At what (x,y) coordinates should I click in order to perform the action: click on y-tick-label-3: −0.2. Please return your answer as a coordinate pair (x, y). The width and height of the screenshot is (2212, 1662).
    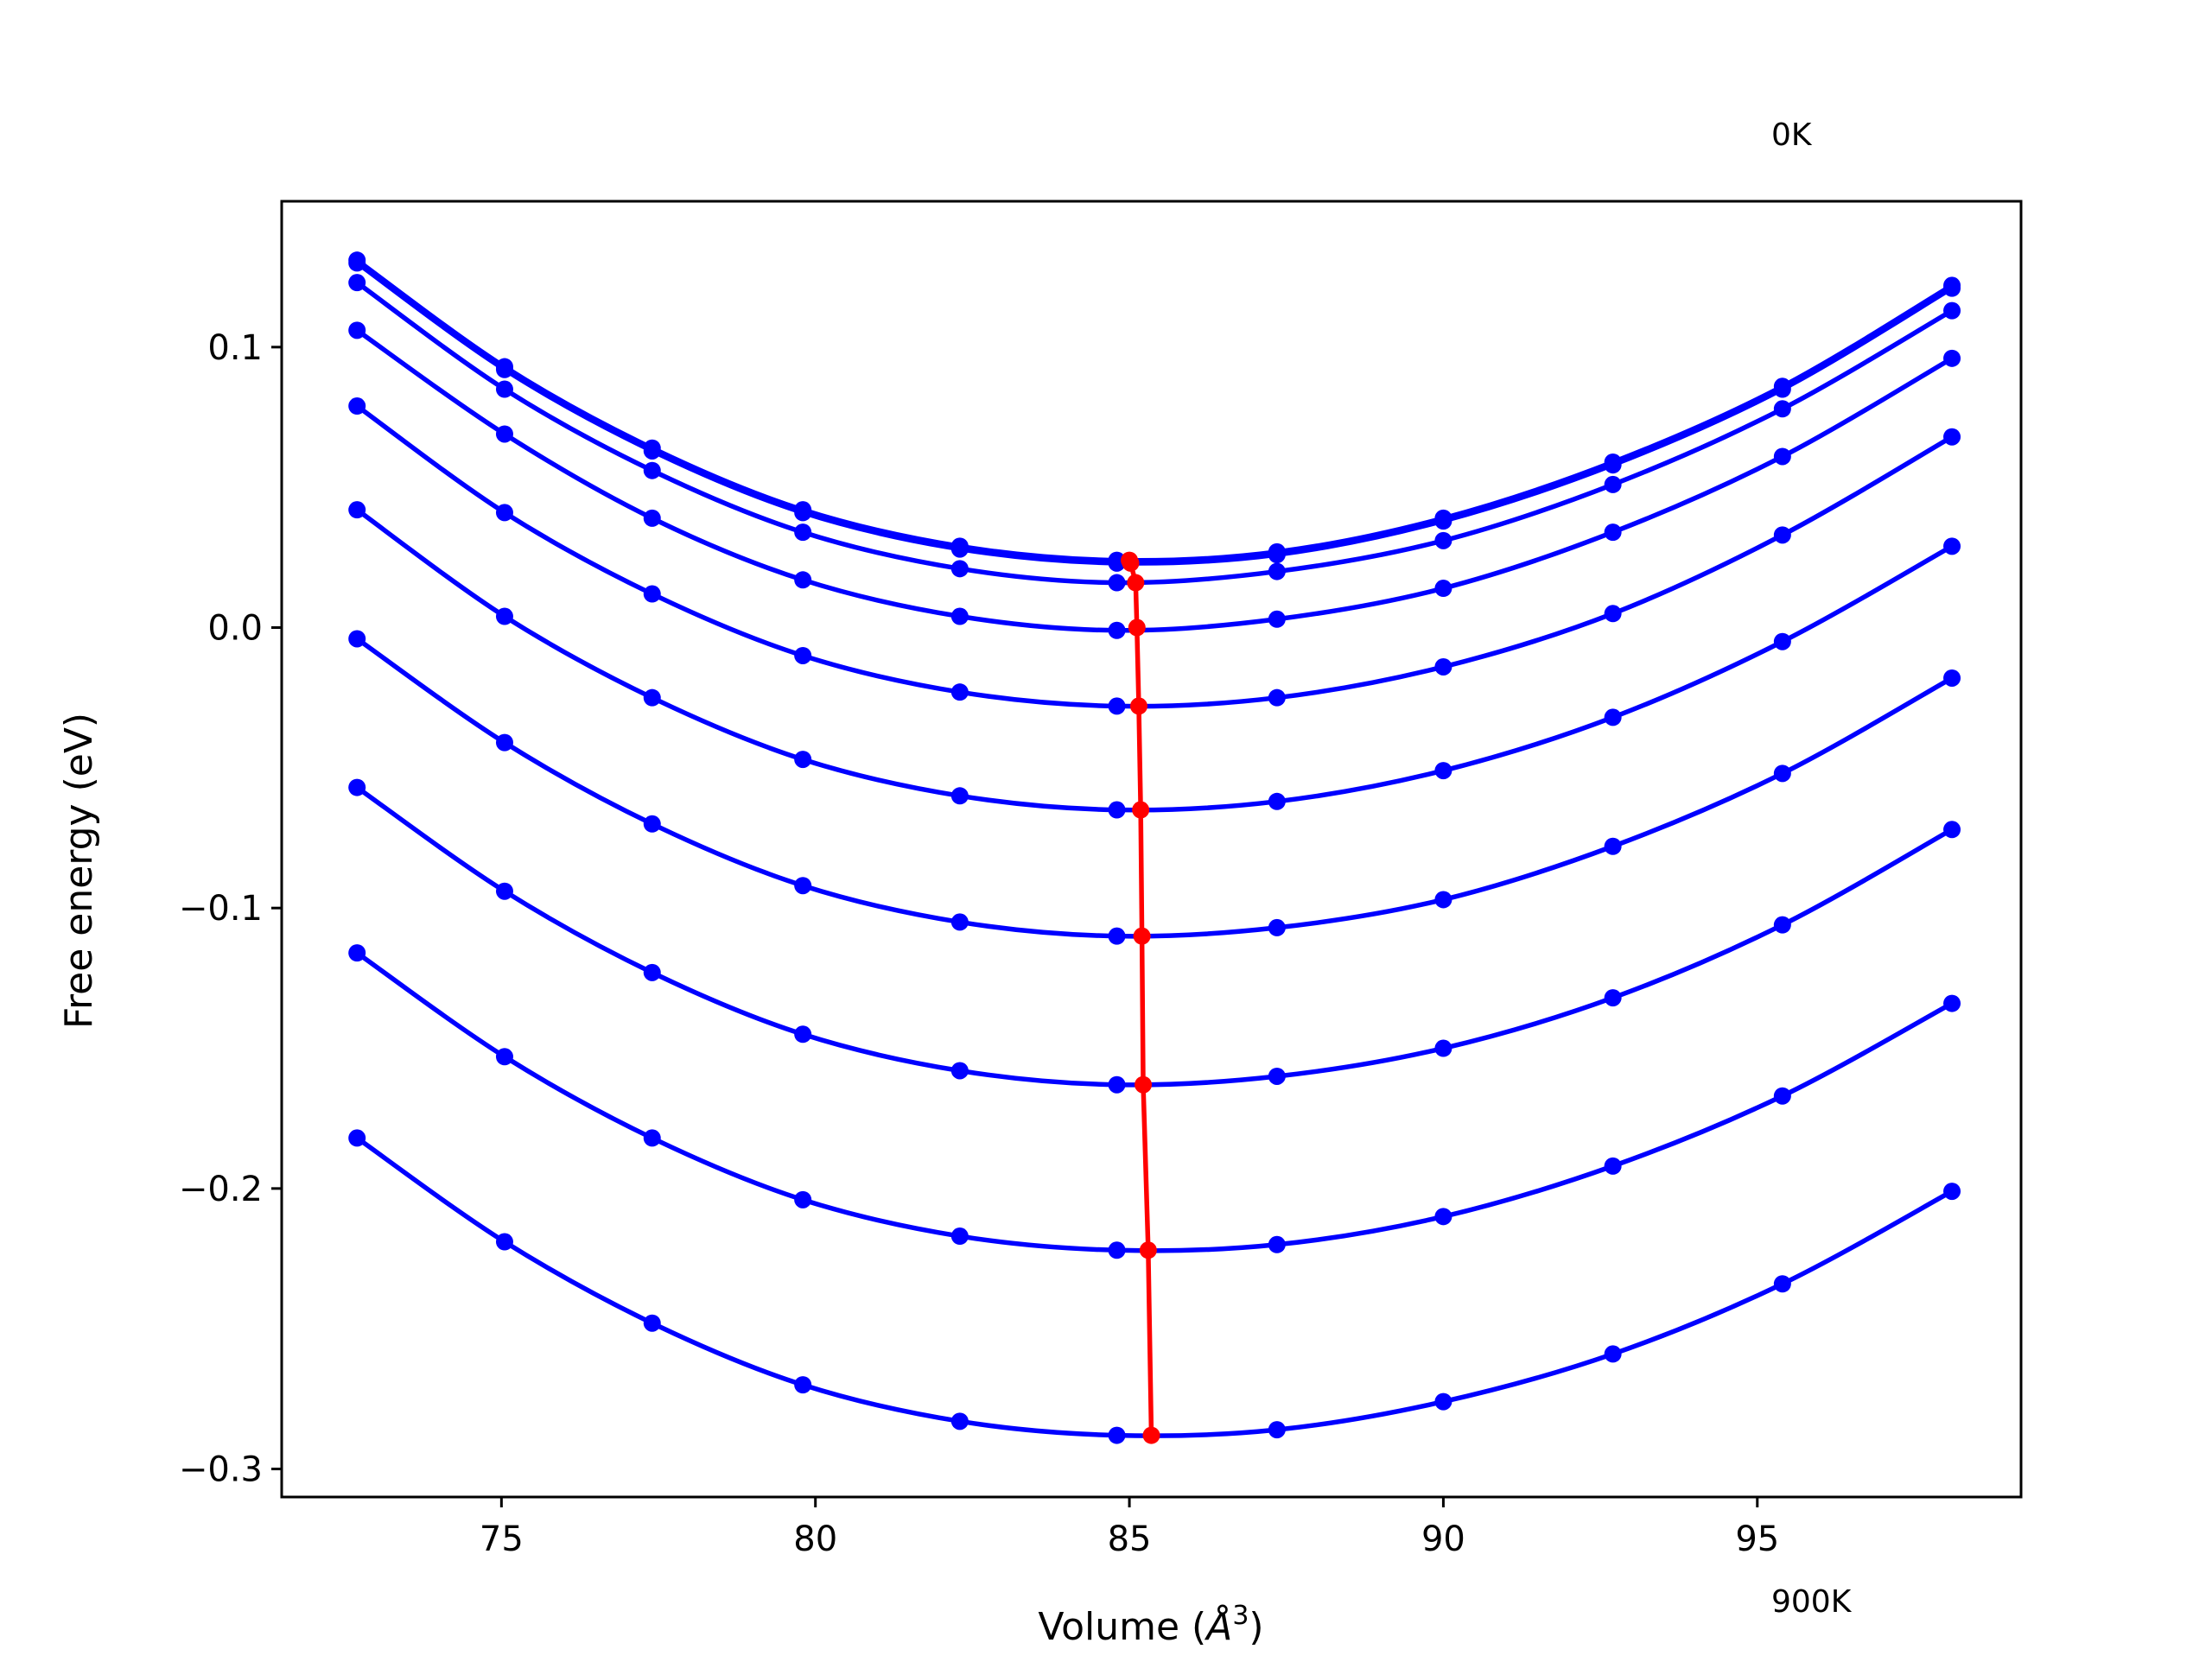
    Looking at the image, I should click on (221, 1189).